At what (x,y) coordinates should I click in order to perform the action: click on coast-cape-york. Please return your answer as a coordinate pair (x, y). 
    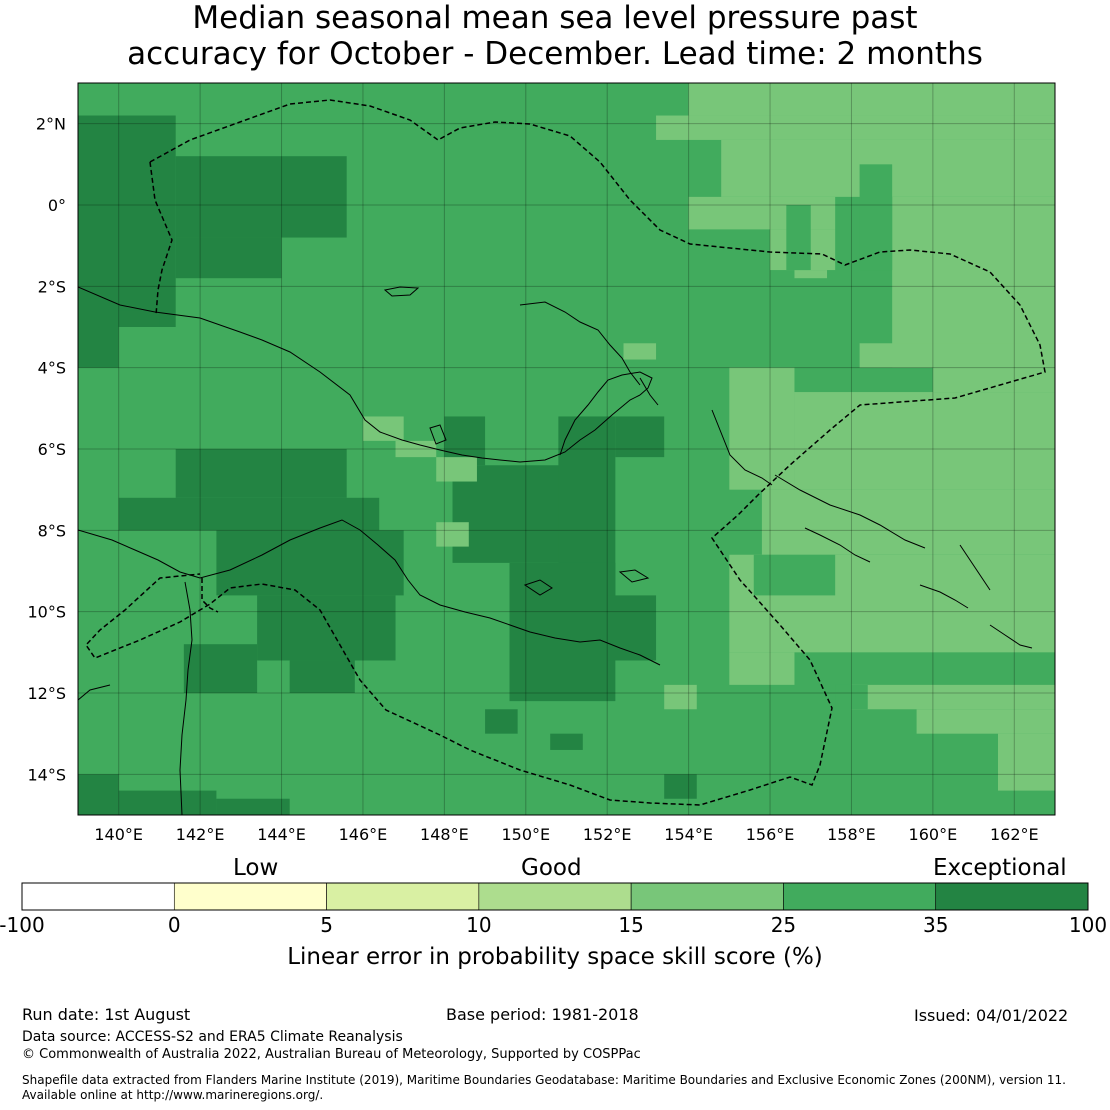
    Looking at the image, I should click on (186, 698).